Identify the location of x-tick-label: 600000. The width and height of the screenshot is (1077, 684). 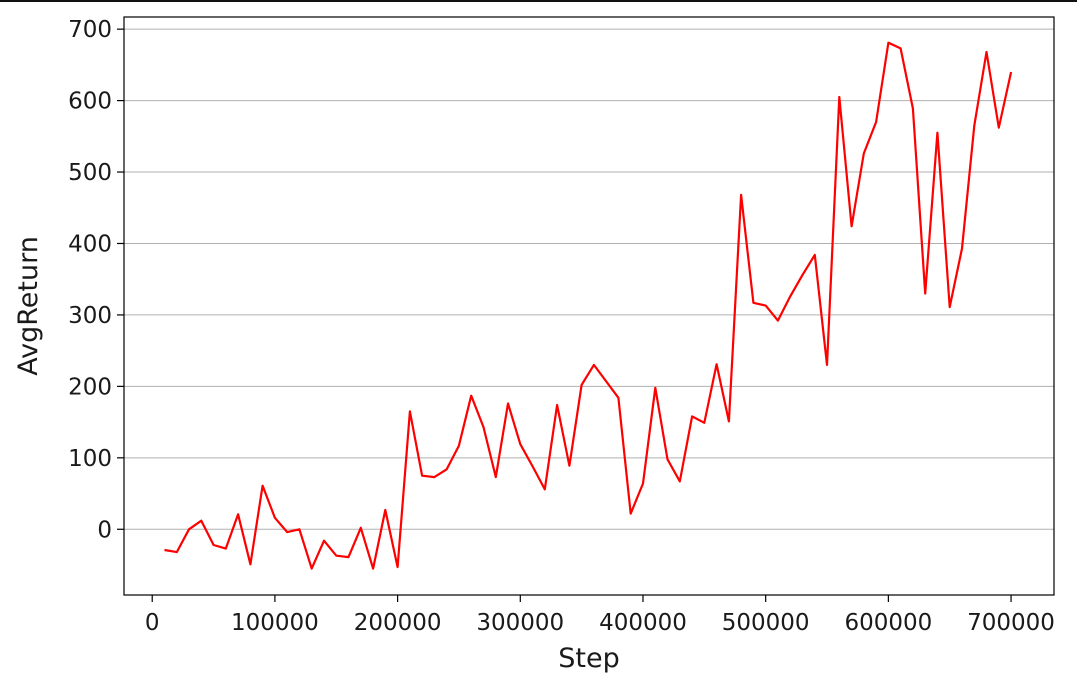
(888, 623).